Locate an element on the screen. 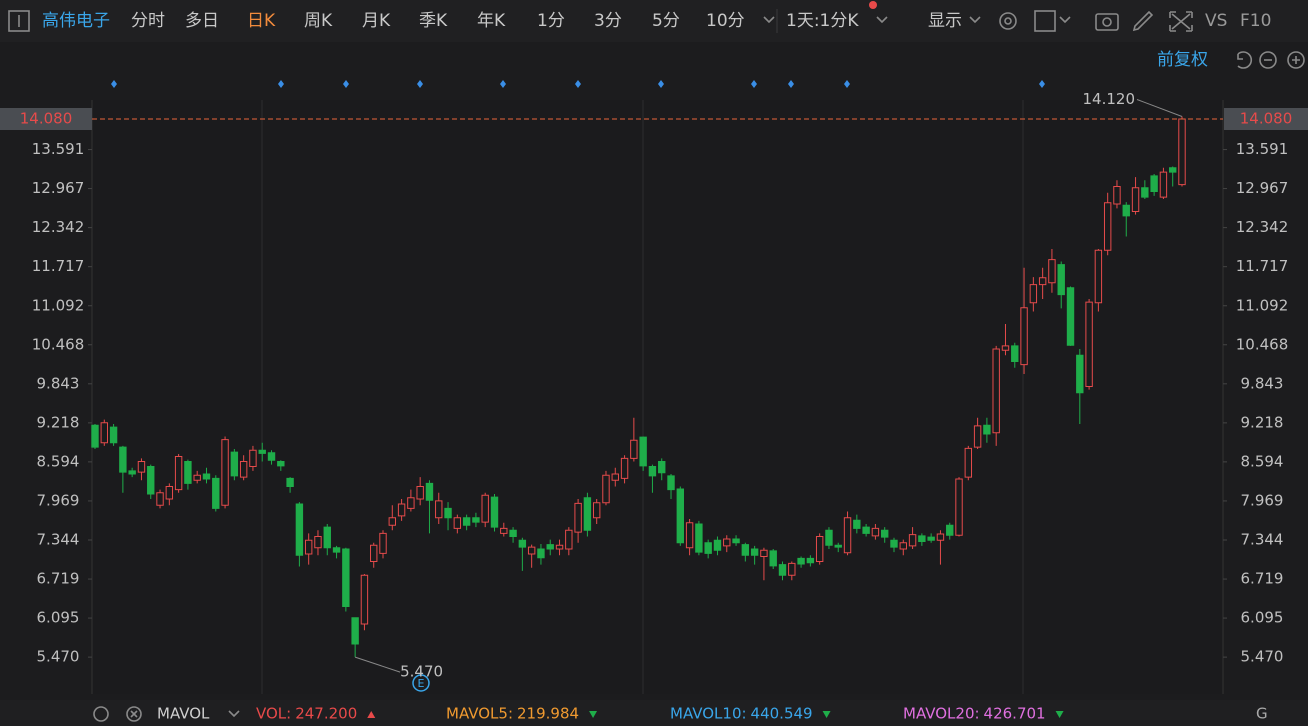 This screenshot has height=726, width=1308. y-tick-label-right: 6.719 is located at coordinates (1262, 579).